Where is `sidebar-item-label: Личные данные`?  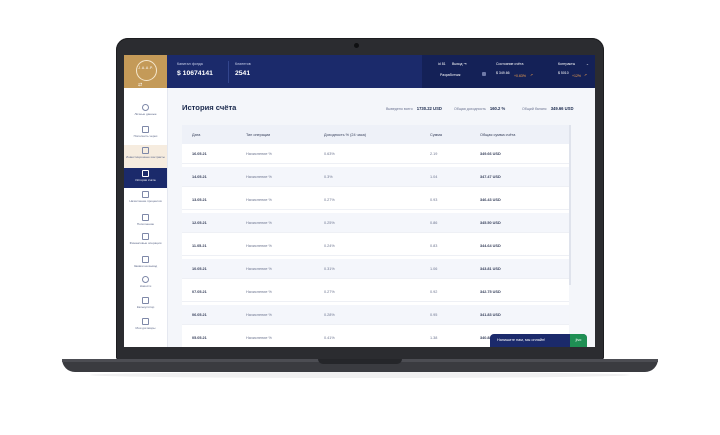 sidebar-item-label: Личные данные is located at coordinates (145, 113).